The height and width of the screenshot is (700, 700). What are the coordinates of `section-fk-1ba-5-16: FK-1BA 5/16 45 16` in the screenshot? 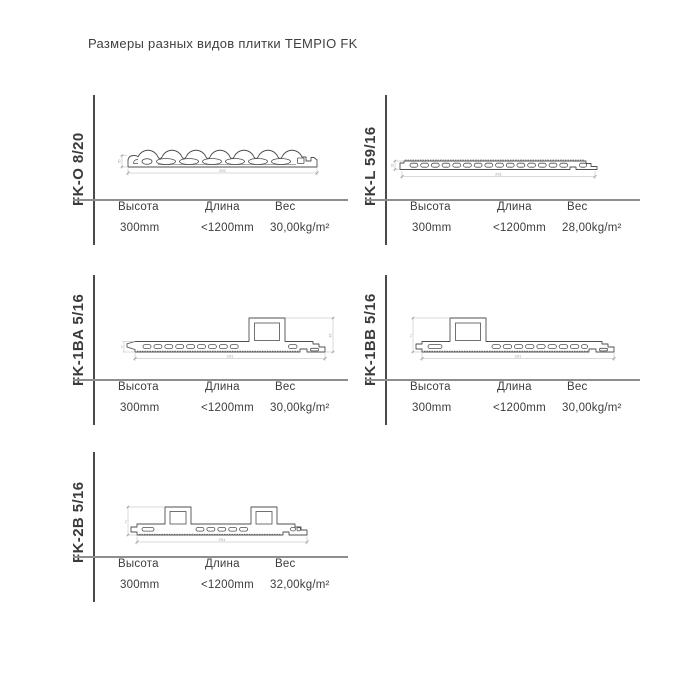 It's located at (206, 352).